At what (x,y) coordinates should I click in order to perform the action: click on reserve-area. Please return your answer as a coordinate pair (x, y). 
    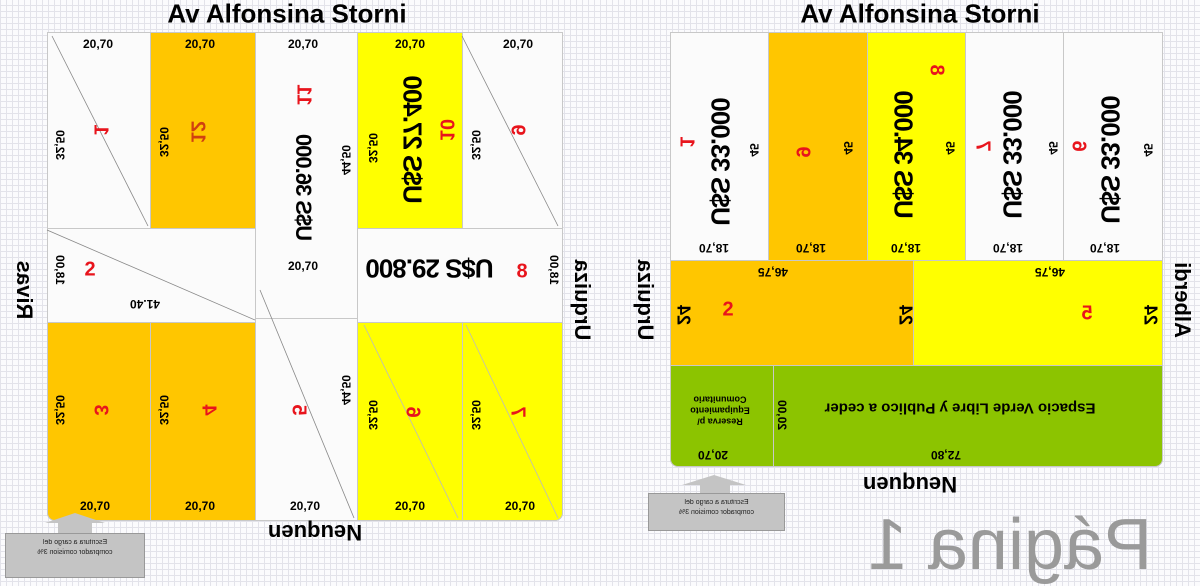
    Looking at the image, I should click on (722, 416).